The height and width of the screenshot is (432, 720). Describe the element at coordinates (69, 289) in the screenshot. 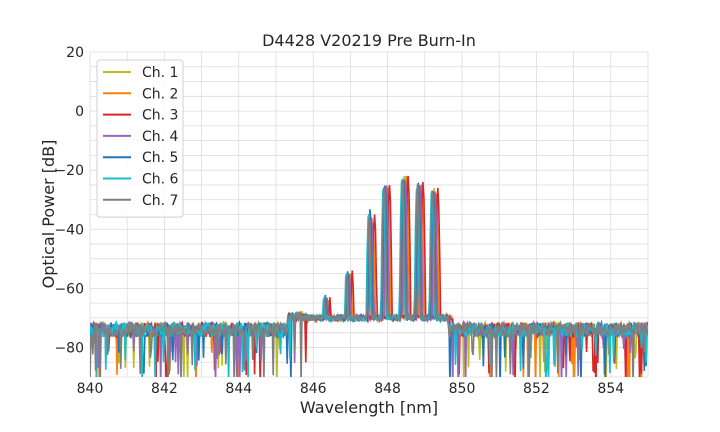

I see `y-tick-label: −60` at that location.